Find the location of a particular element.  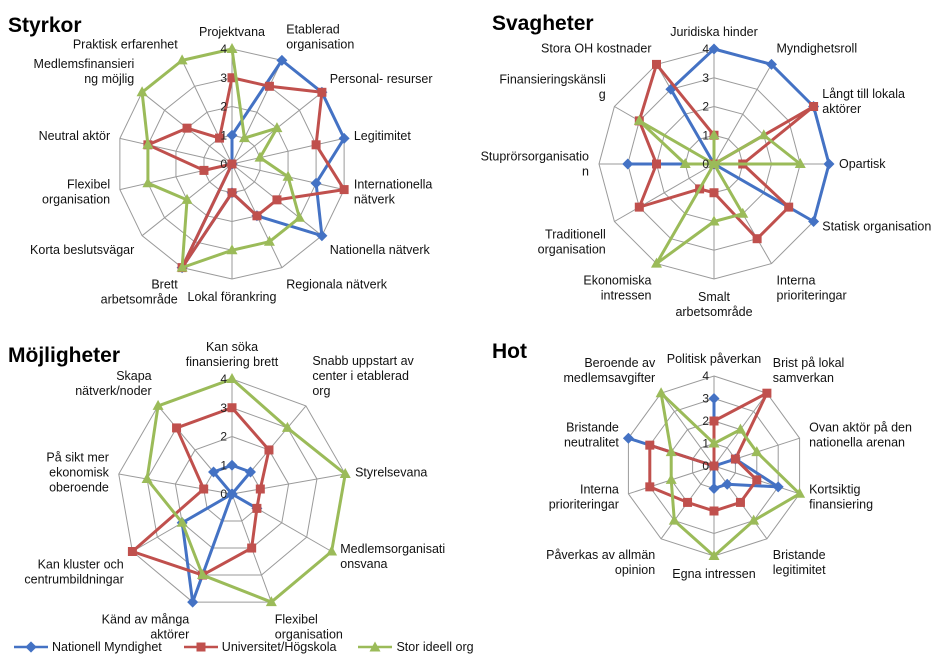

category-label-paverkas-av-allman-opinion: Påverkas av allmän opinion is located at coordinates (600, 562).